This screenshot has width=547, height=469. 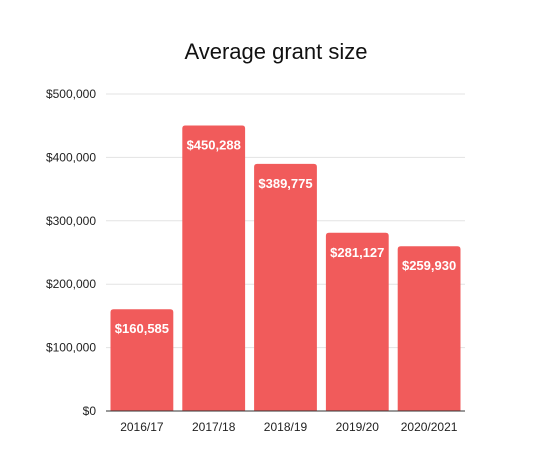 I want to click on bar-value-label: $450,288, so click(x=214, y=145).